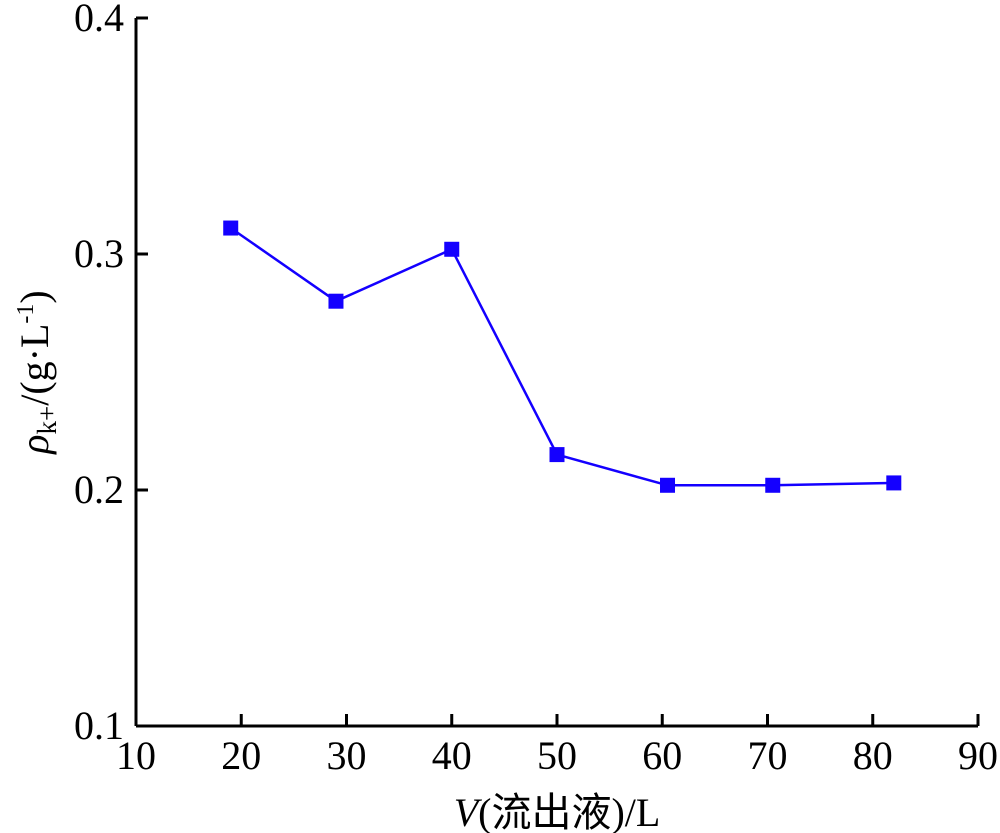  Describe the element at coordinates (241, 755) in the screenshot. I see `x-tick-label: 20` at that location.